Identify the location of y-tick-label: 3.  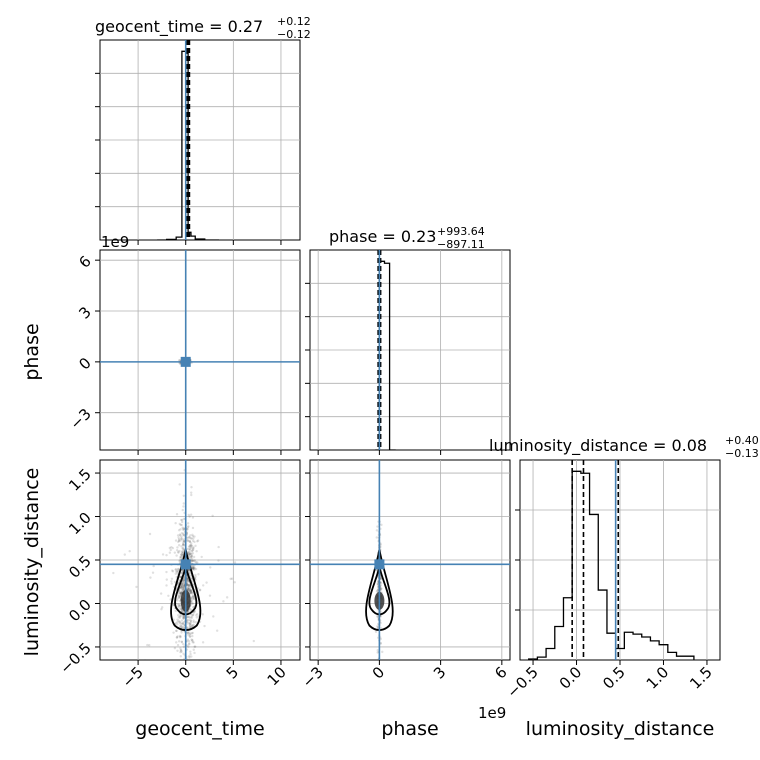
(84, 312).